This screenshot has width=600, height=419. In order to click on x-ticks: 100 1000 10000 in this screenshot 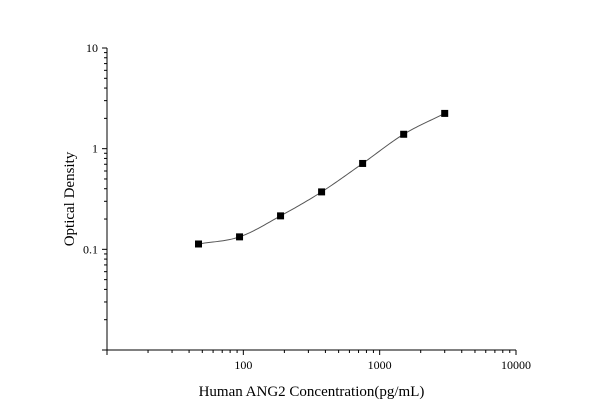, I will do `click(318, 361)`.